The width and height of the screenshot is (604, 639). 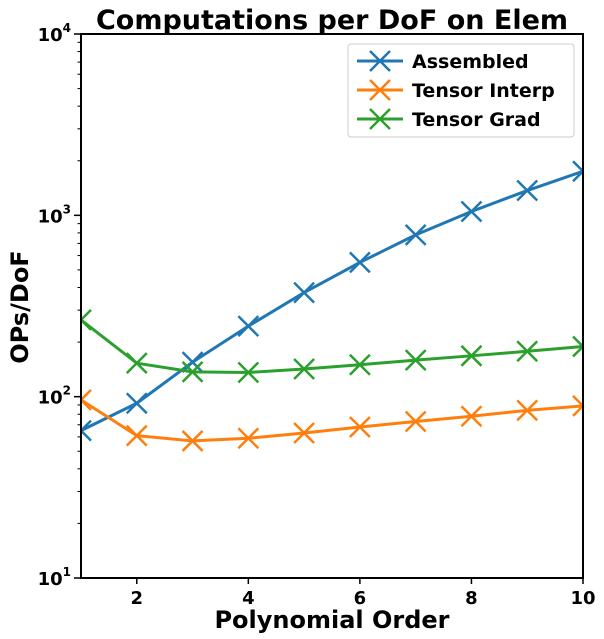 What do you see at coordinates (54, 396) in the screenshot?
I see `y-tick-label: 10²` at bounding box center [54, 396].